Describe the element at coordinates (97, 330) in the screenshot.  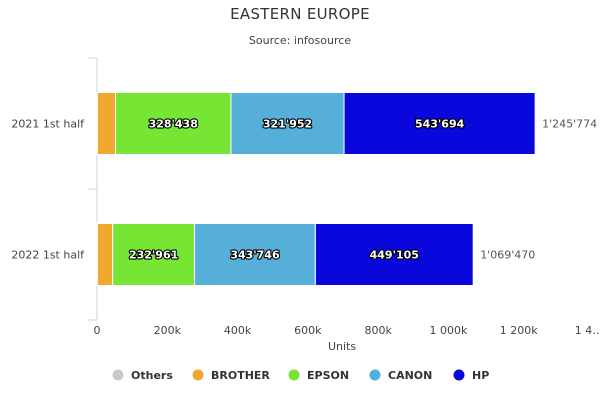
I see `x-tick-label: 0` at that location.